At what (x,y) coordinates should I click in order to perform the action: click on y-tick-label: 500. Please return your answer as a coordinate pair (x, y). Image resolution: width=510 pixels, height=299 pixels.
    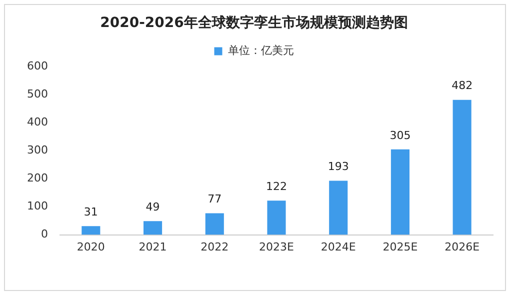
    Looking at the image, I should click on (37, 94).